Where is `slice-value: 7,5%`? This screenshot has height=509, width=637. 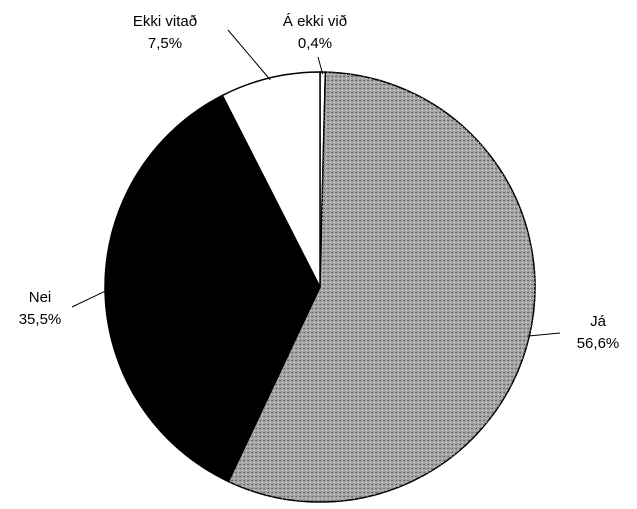
slice-value: 7,5% is located at coordinates (165, 43).